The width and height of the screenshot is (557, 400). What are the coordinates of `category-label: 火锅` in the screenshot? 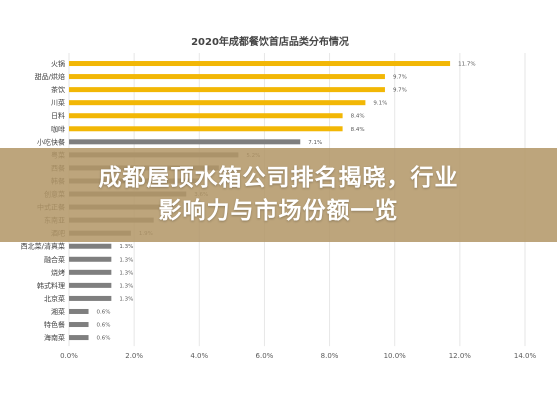 It's located at (58, 63).